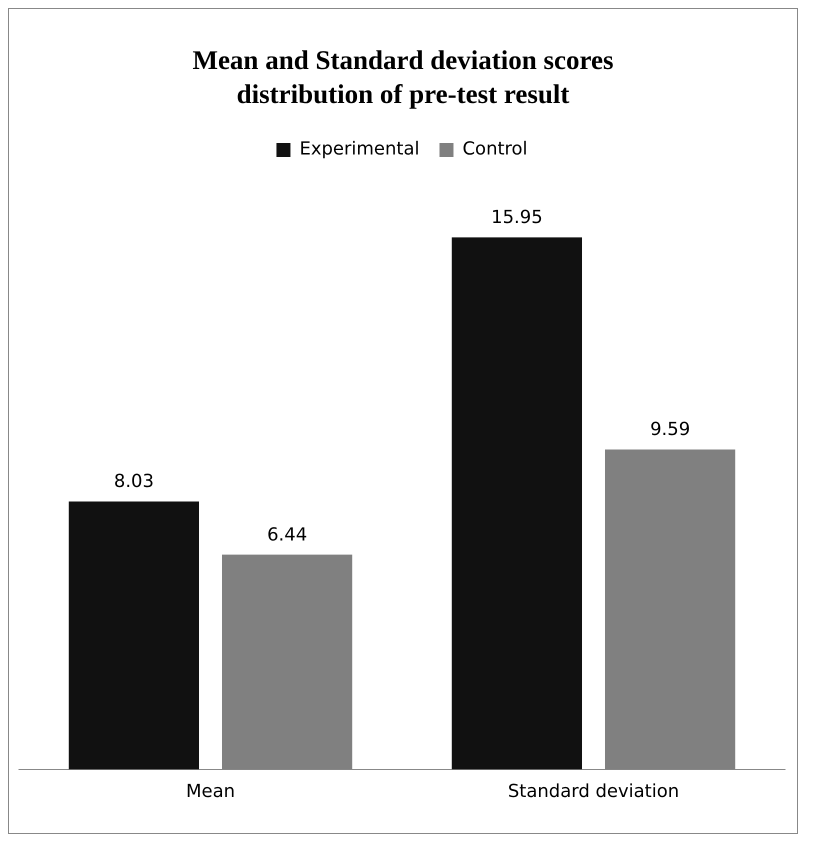 The width and height of the screenshot is (814, 846). I want to click on data-label: 15.95, so click(517, 217).